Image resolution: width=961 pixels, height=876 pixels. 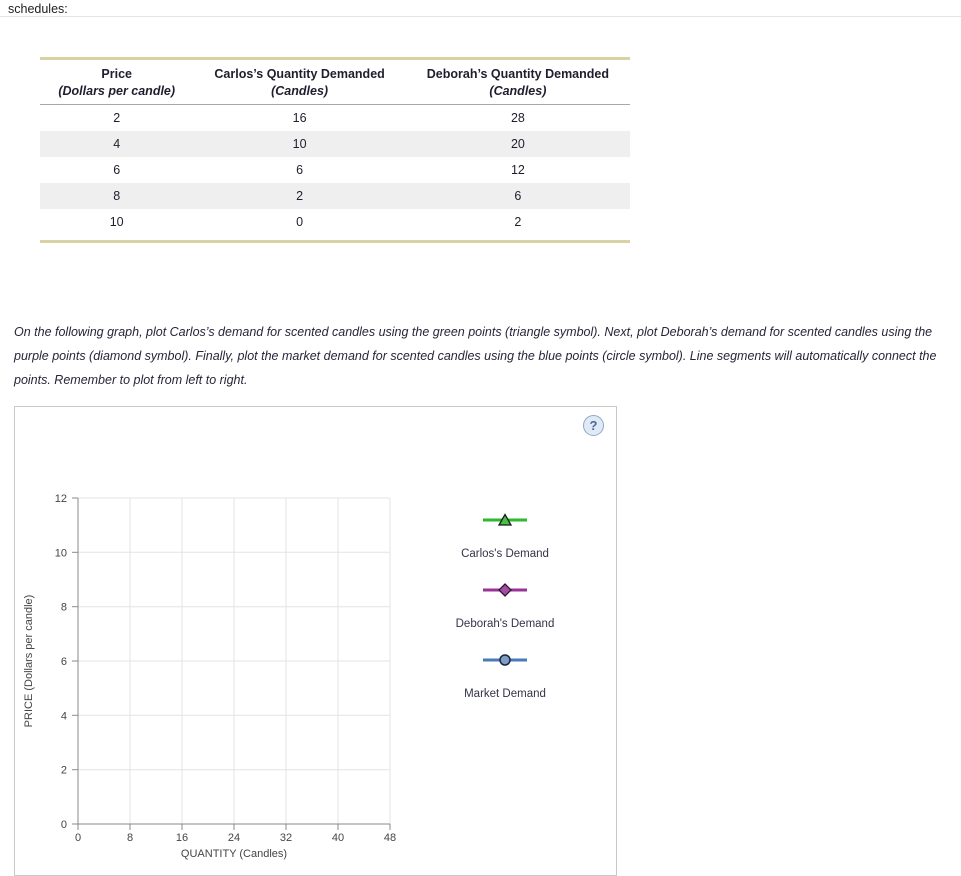 I want to click on table-cell: 8, so click(x=117, y=195).